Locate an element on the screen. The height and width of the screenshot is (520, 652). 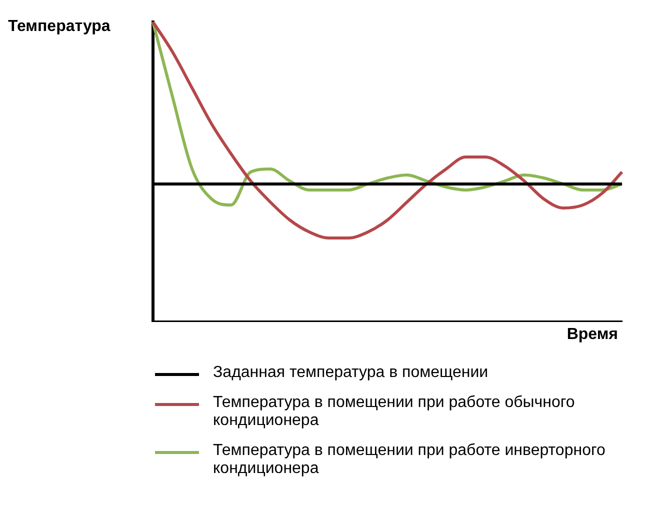
y-axis-title: Температура is located at coordinates (59, 27).